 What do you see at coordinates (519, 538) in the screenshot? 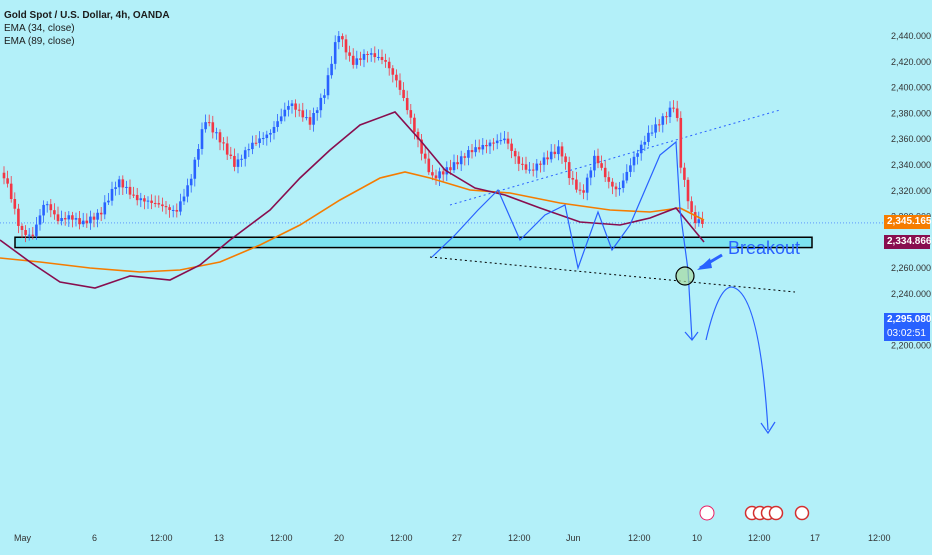
I see `x-tick-label: 12:00` at bounding box center [519, 538].